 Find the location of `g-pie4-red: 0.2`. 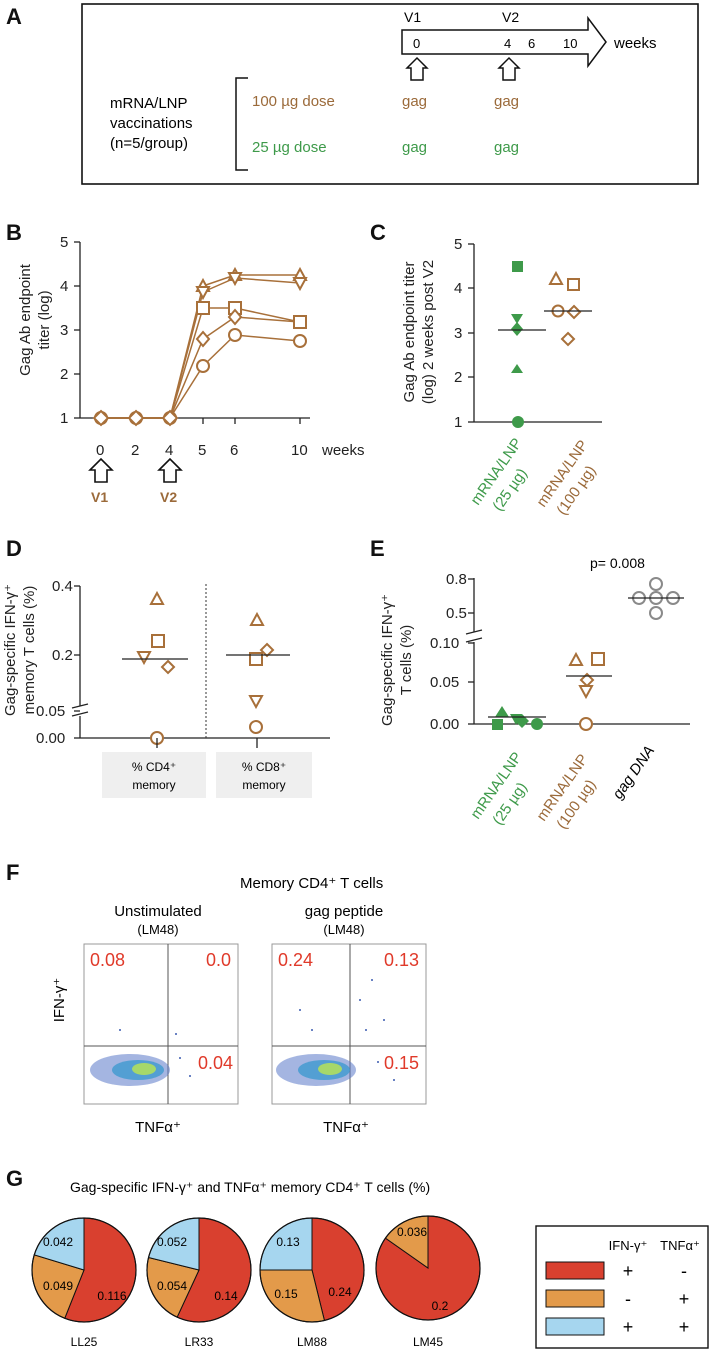

g-pie4-red: 0.2 is located at coordinates (440, 1306).